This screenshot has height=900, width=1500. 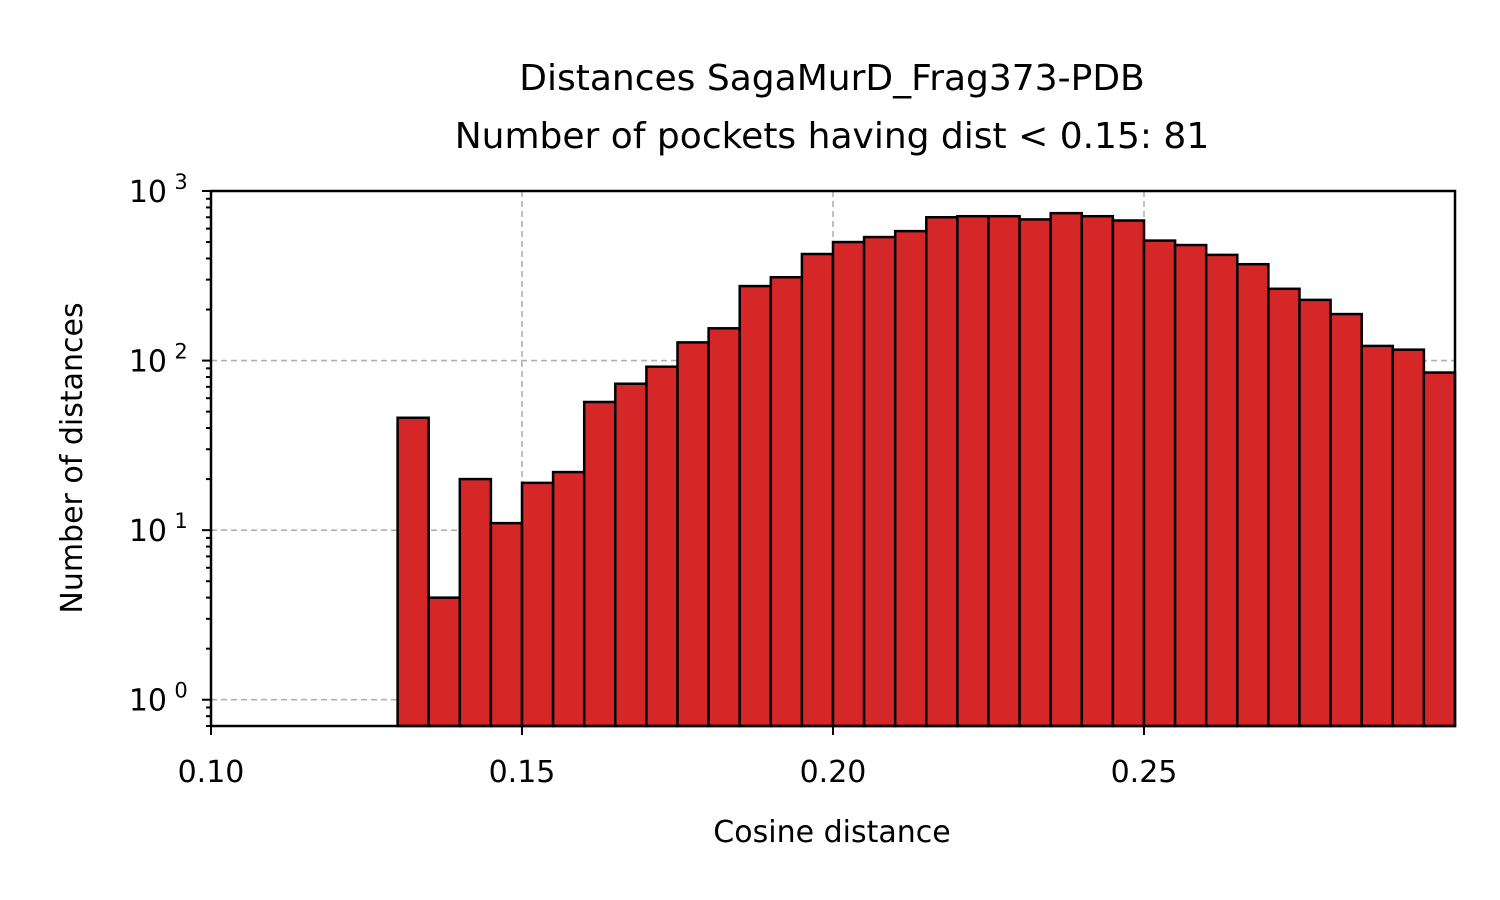 I want to click on x-tick-label: 0.10, so click(x=211, y=772).